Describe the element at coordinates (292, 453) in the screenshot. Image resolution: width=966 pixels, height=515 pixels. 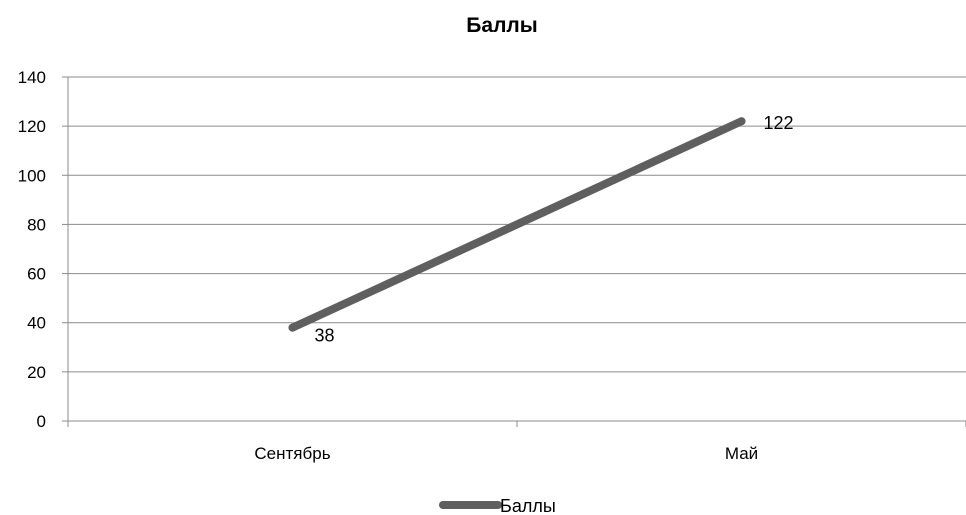
I see `x-tick-label: Сентябрь` at that location.